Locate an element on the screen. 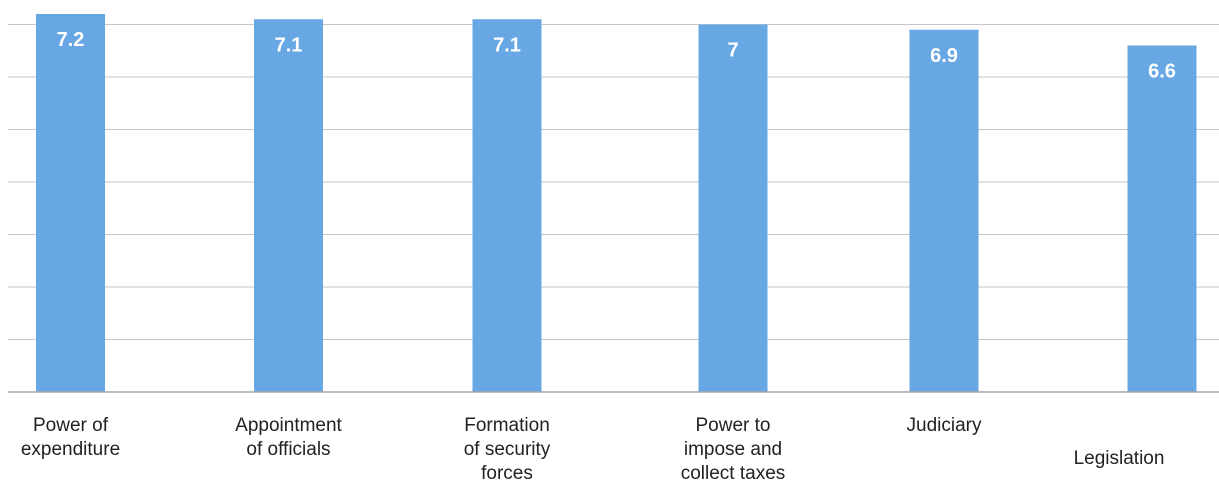 The height and width of the screenshot is (496, 1219). category-label: Legislation is located at coordinates (1119, 458).